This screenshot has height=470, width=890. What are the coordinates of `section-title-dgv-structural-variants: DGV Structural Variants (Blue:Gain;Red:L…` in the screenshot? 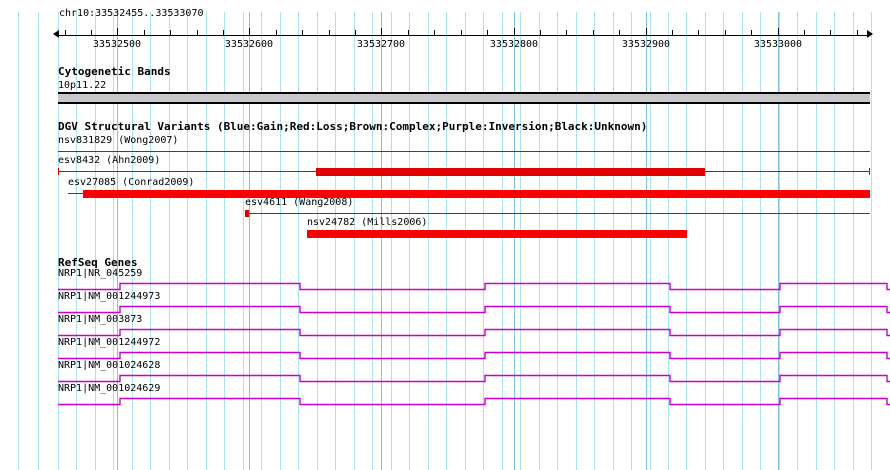 It's located at (353, 126).